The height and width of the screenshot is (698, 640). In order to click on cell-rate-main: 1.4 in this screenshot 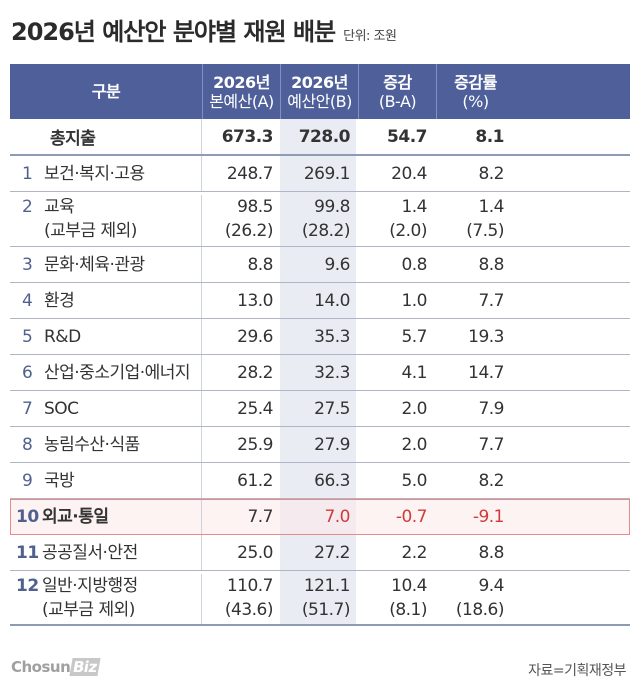, I will do `click(491, 207)`.